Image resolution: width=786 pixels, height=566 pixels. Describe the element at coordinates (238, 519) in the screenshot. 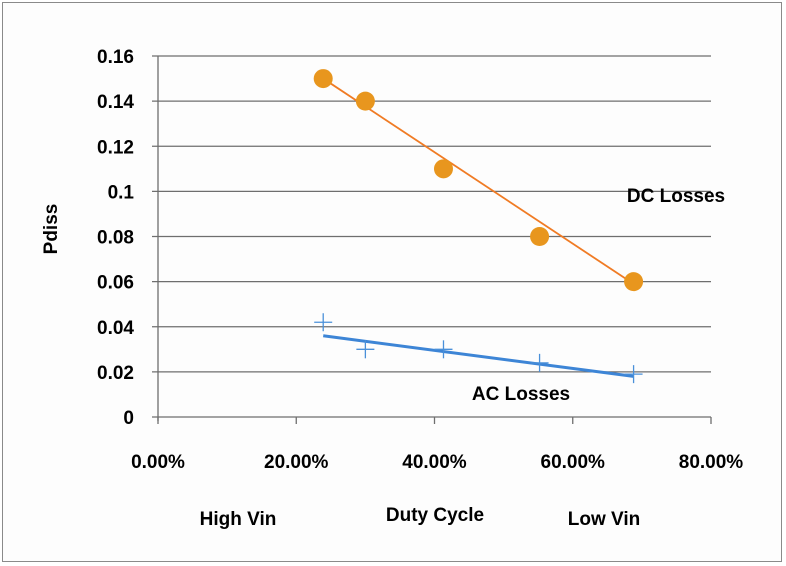

I see `x-sub-label-high-vin: High Vin` at that location.